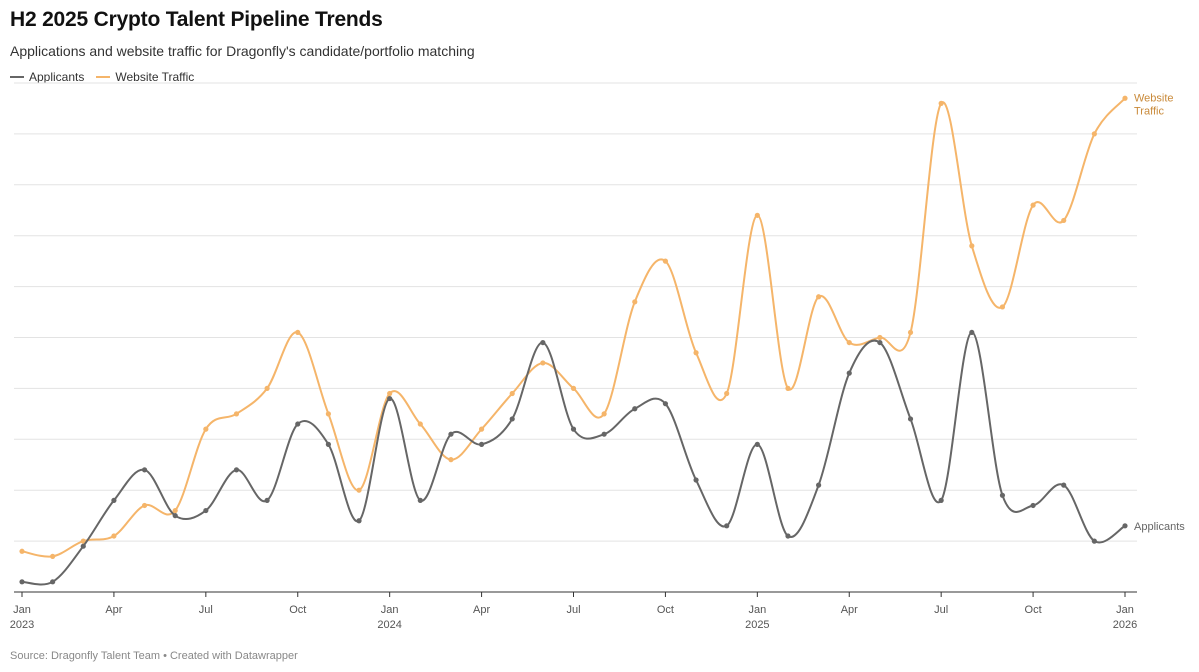 The height and width of the screenshot is (672, 1199). I want to click on legend: Applicants Website Traffic, so click(108, 77).